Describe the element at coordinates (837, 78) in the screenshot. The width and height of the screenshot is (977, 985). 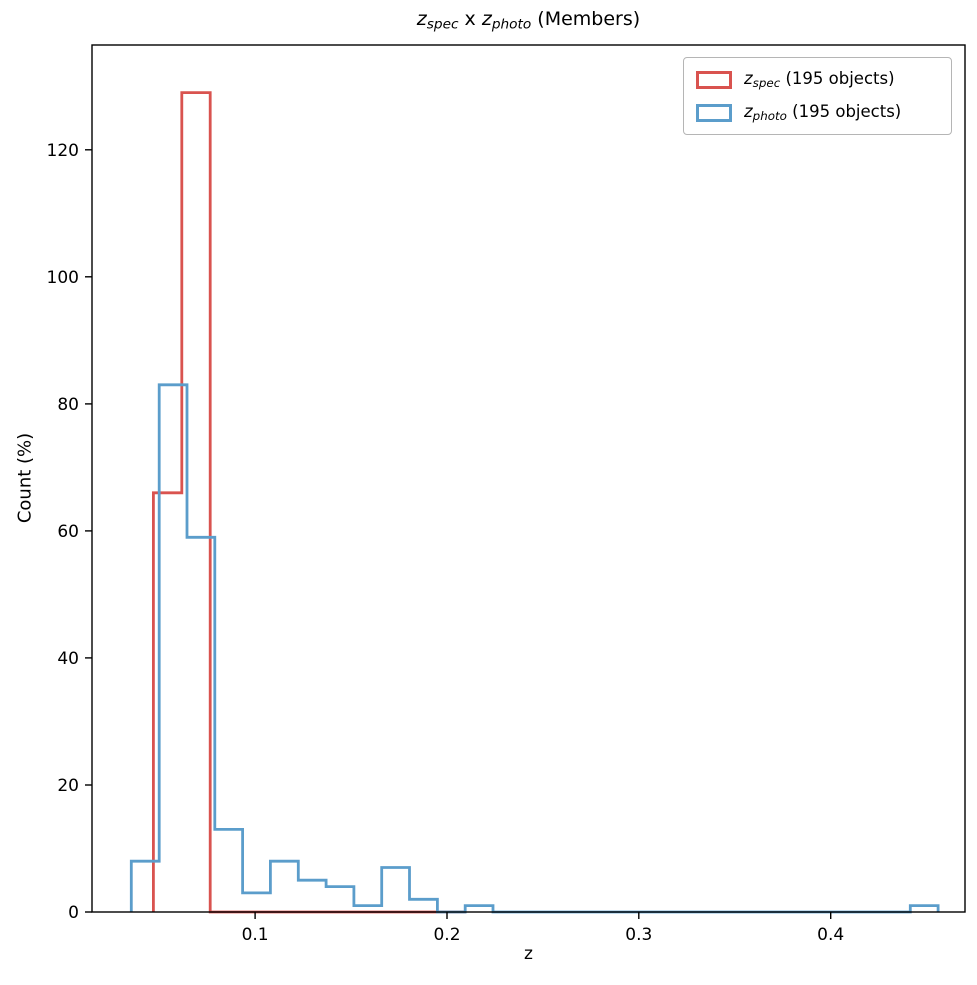
I see `legend-zspec-rest: (195 objects)` at that location.